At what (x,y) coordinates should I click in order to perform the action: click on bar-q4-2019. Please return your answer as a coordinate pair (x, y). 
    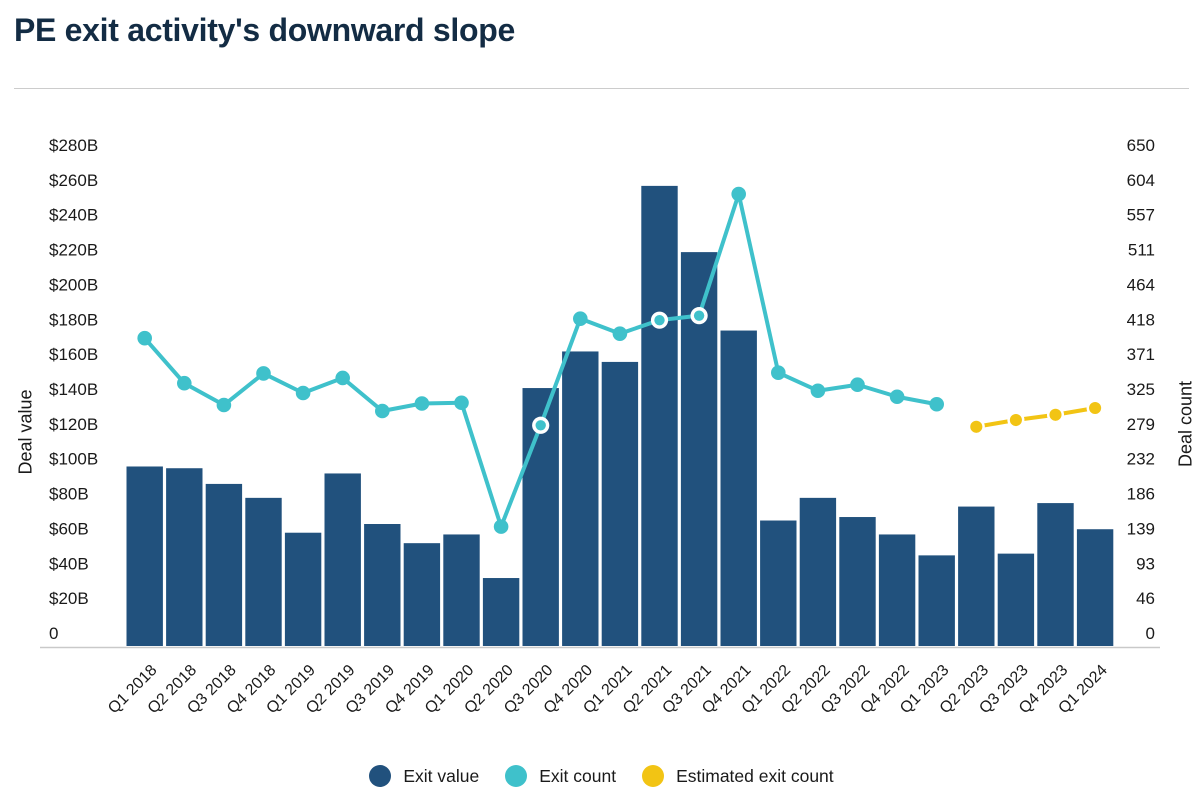
    Looking at the image, I should click on (422, 594).